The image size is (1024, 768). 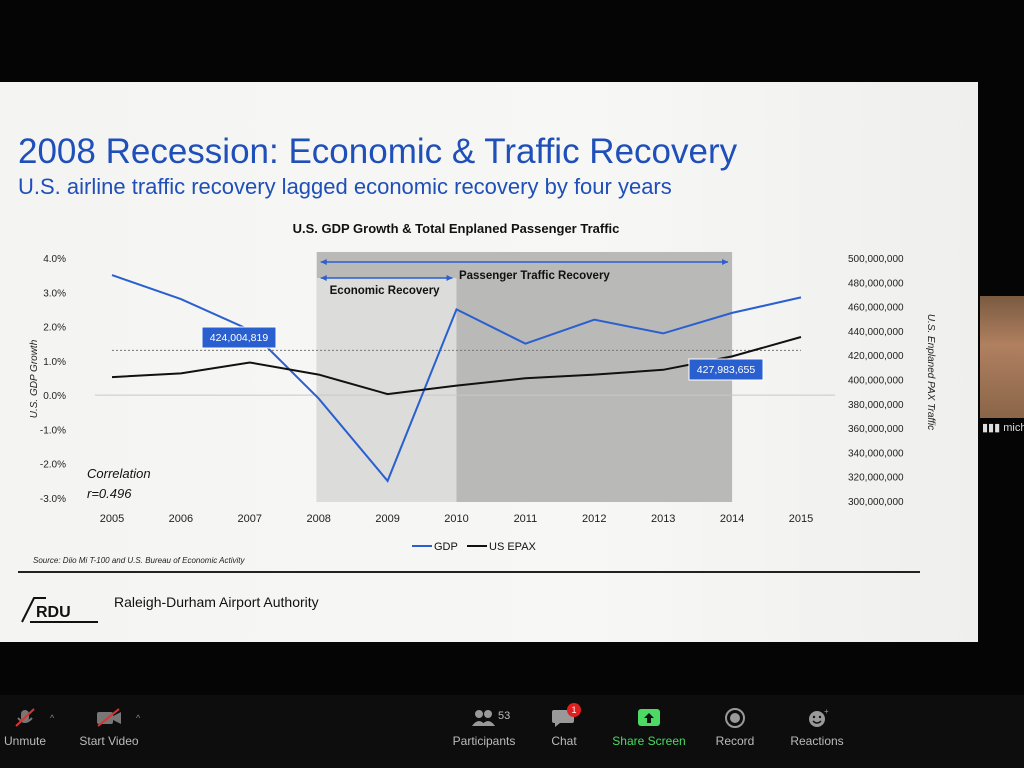 I want to click on reactions-button: + Reactions, so click(x=817, y=725).